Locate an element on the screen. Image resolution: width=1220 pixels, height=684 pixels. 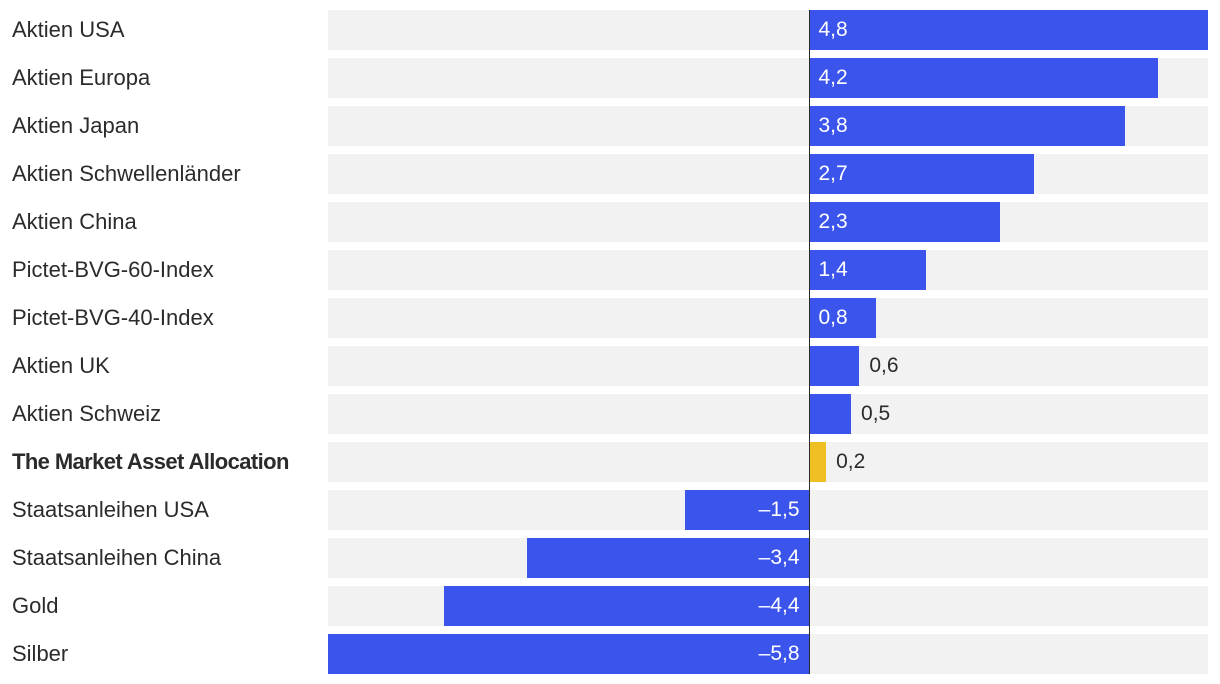
category-label: Aktien Schwellenländer is located at coordinates (126, 173).